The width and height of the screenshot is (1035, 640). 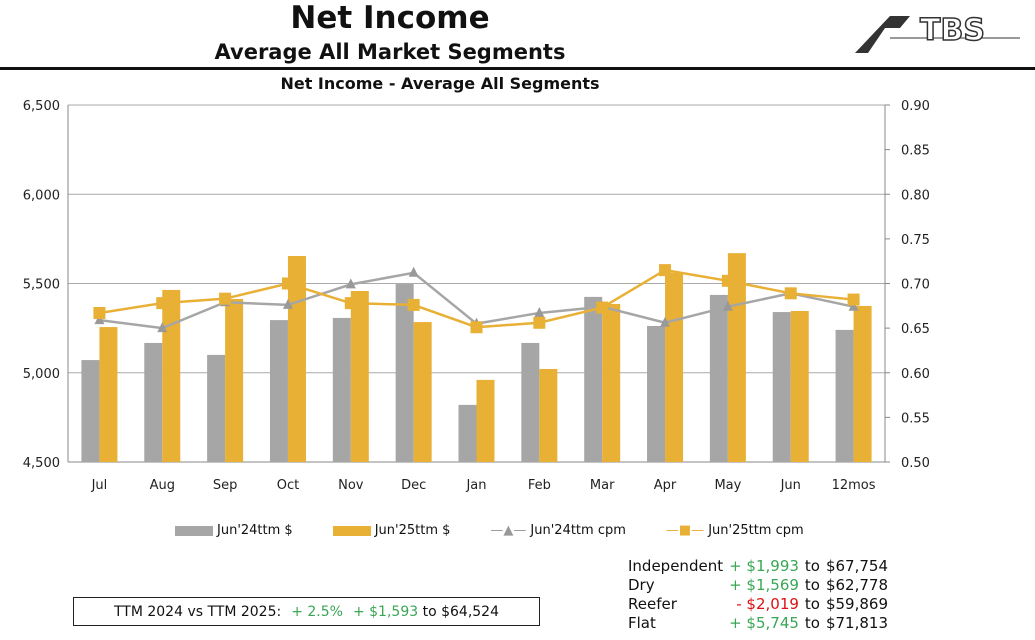 I want to click on segment-value: $62,778, so click(x=856, y=585).